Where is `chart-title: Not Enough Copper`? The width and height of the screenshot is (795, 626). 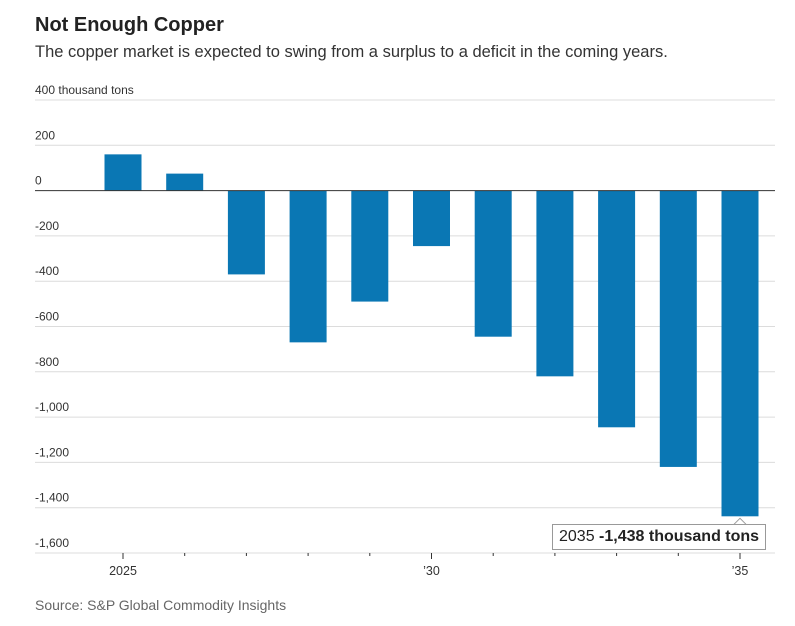 chart-title: Not Enough Copper is located at coordinates (129, 25).